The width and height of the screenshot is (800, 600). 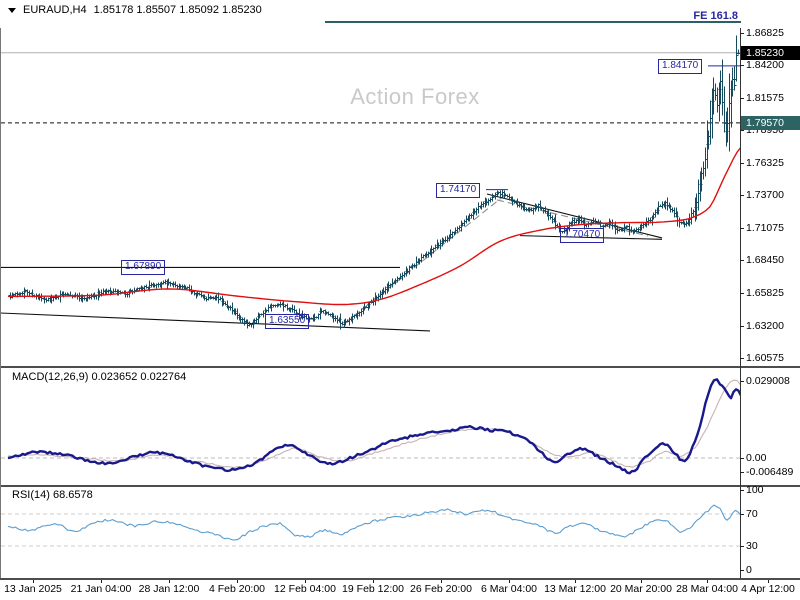 What do you see at coordinates (755, 490) in the screenshot?
I see `rsi-tick-label: 100` at bounding box center [755, 490].